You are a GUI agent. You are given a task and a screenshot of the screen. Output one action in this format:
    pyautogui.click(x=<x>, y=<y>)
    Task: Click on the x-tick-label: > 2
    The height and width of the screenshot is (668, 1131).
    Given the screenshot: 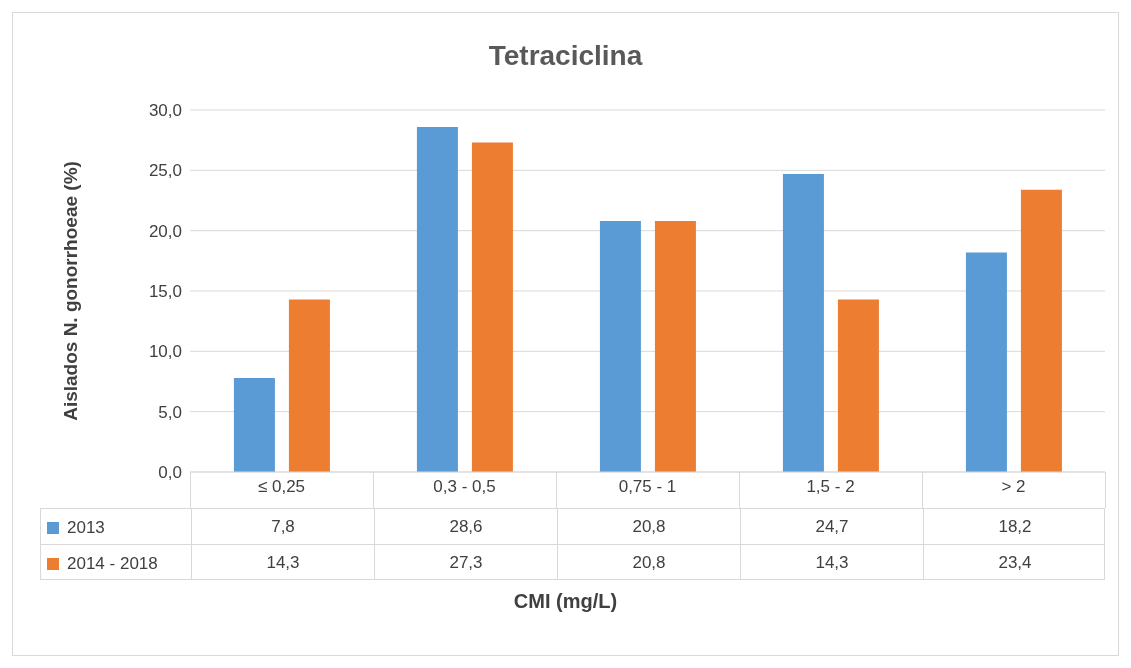 What is the action you would take?
    pyautogui.click(x=1013, y=487)
    